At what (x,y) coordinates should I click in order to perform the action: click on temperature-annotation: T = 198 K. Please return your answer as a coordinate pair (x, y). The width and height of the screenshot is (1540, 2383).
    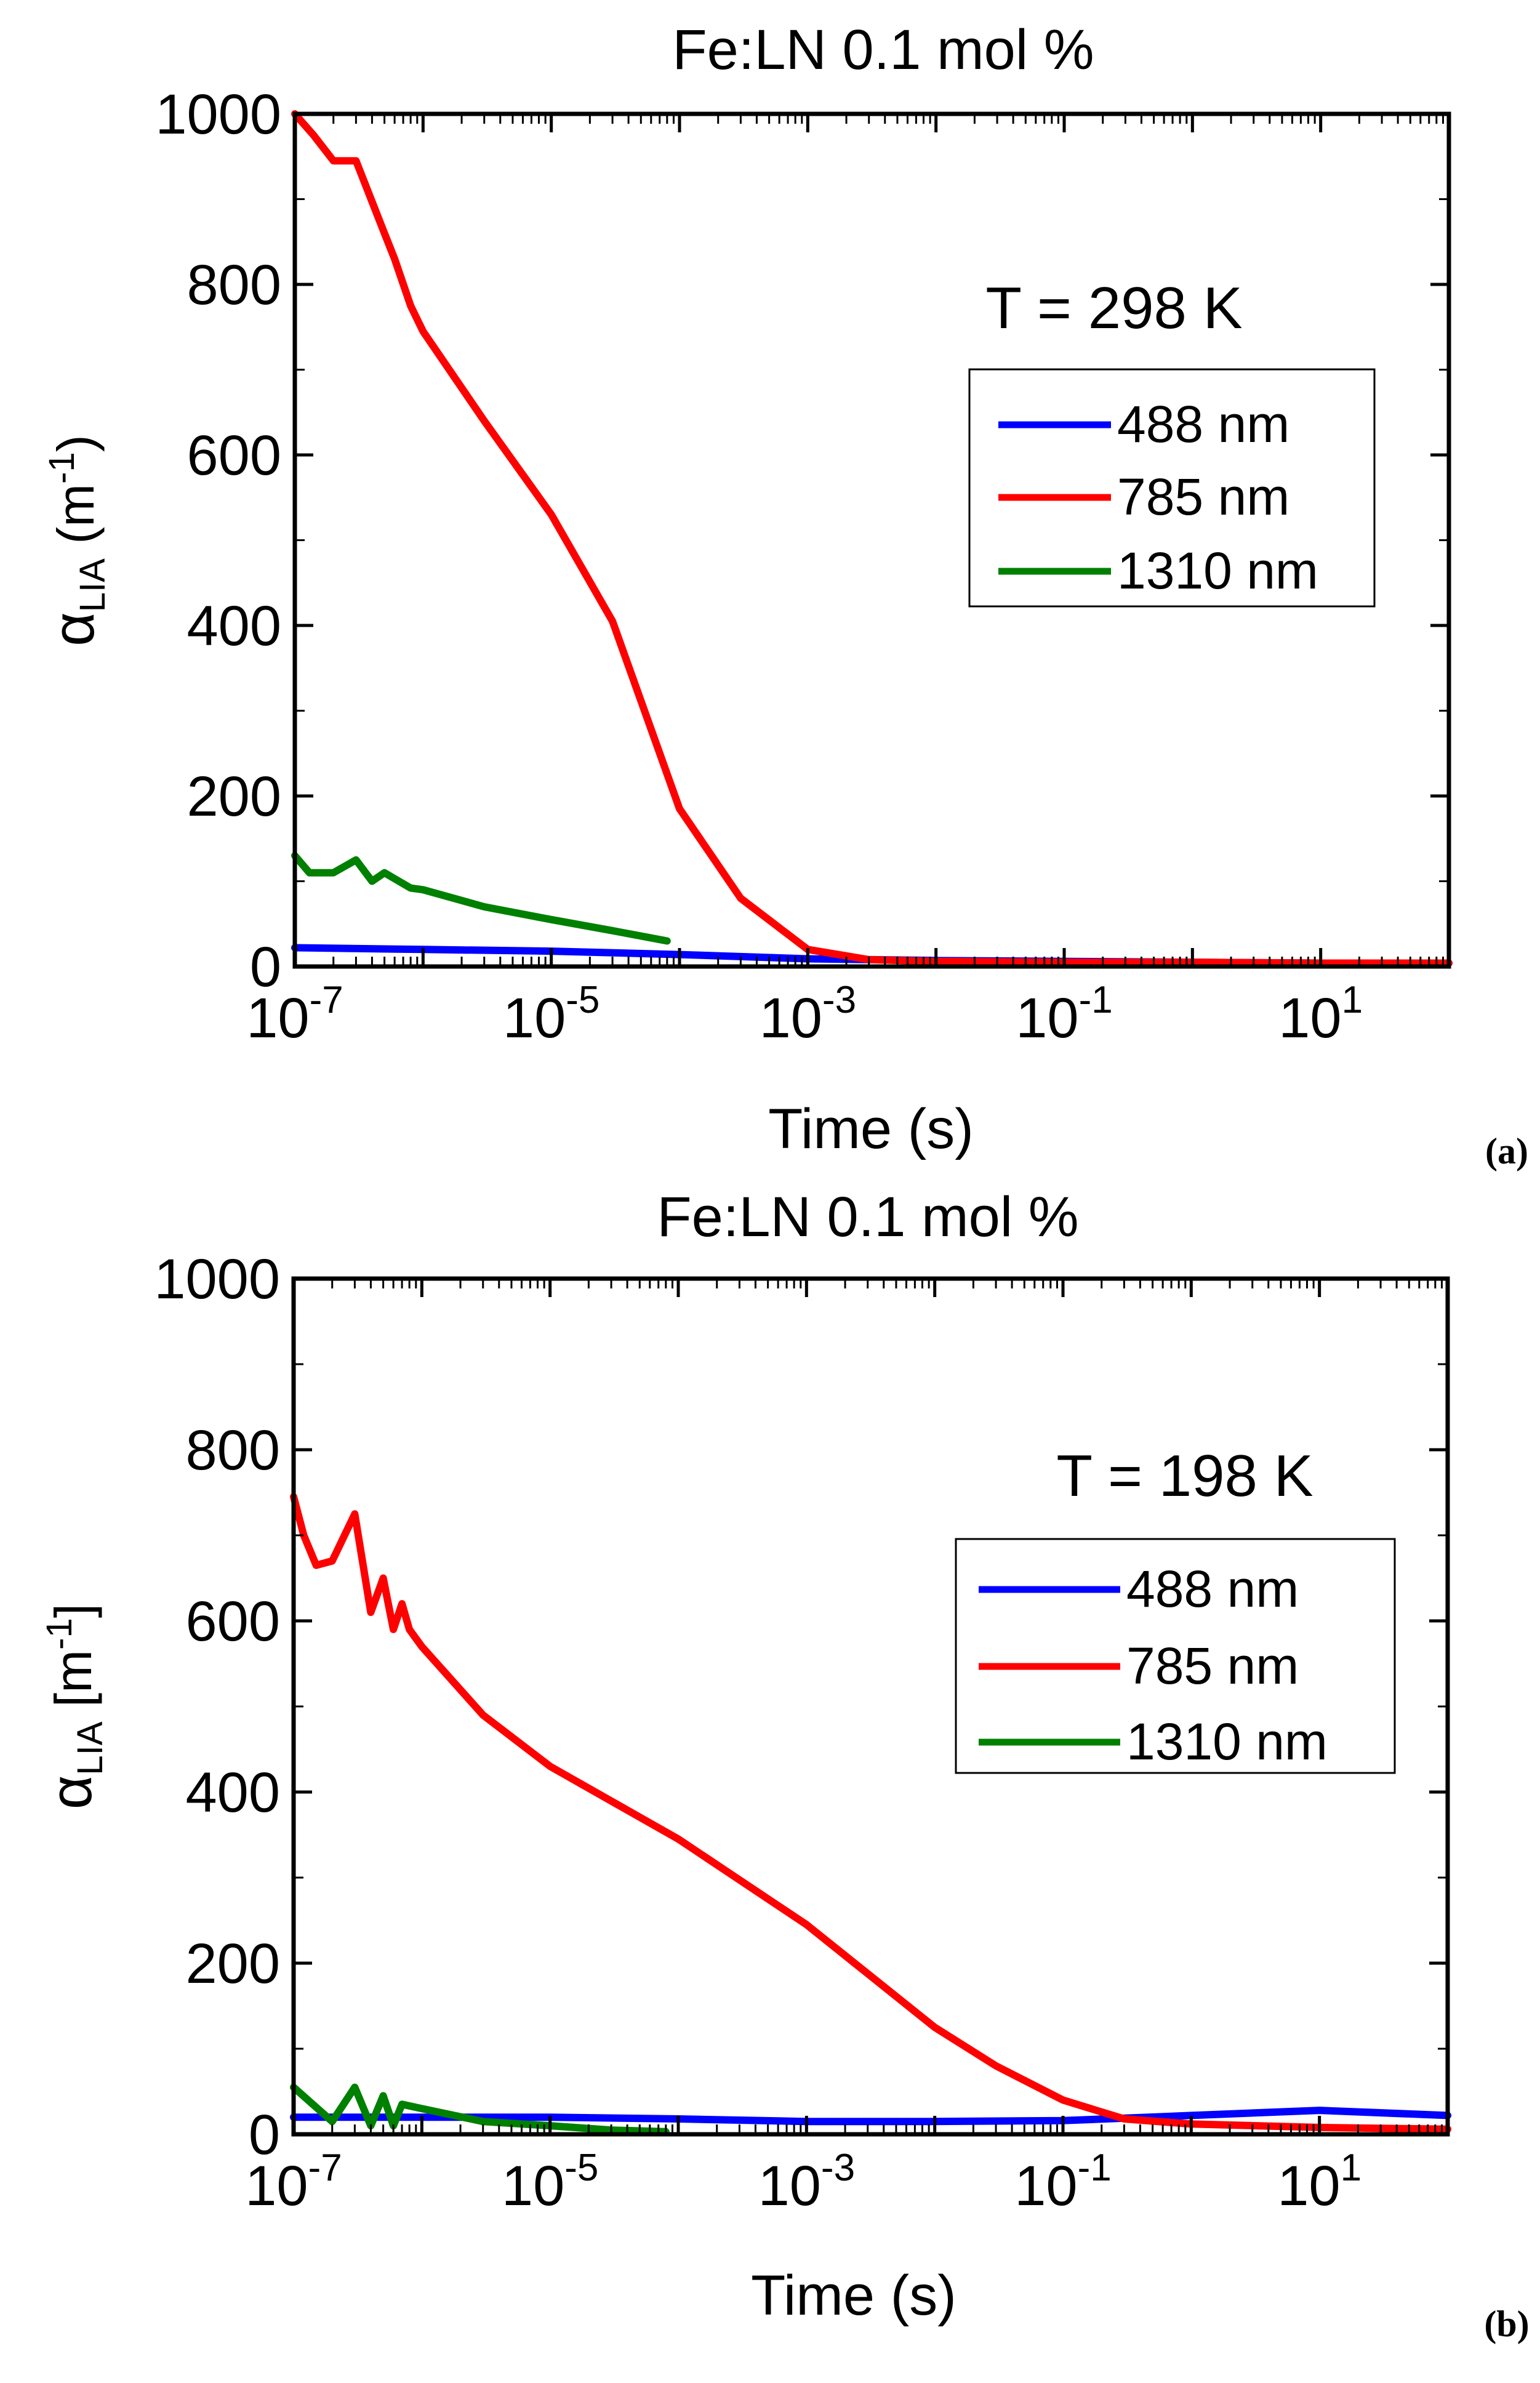
    Looking at the image, I should click on (1184, 1476).